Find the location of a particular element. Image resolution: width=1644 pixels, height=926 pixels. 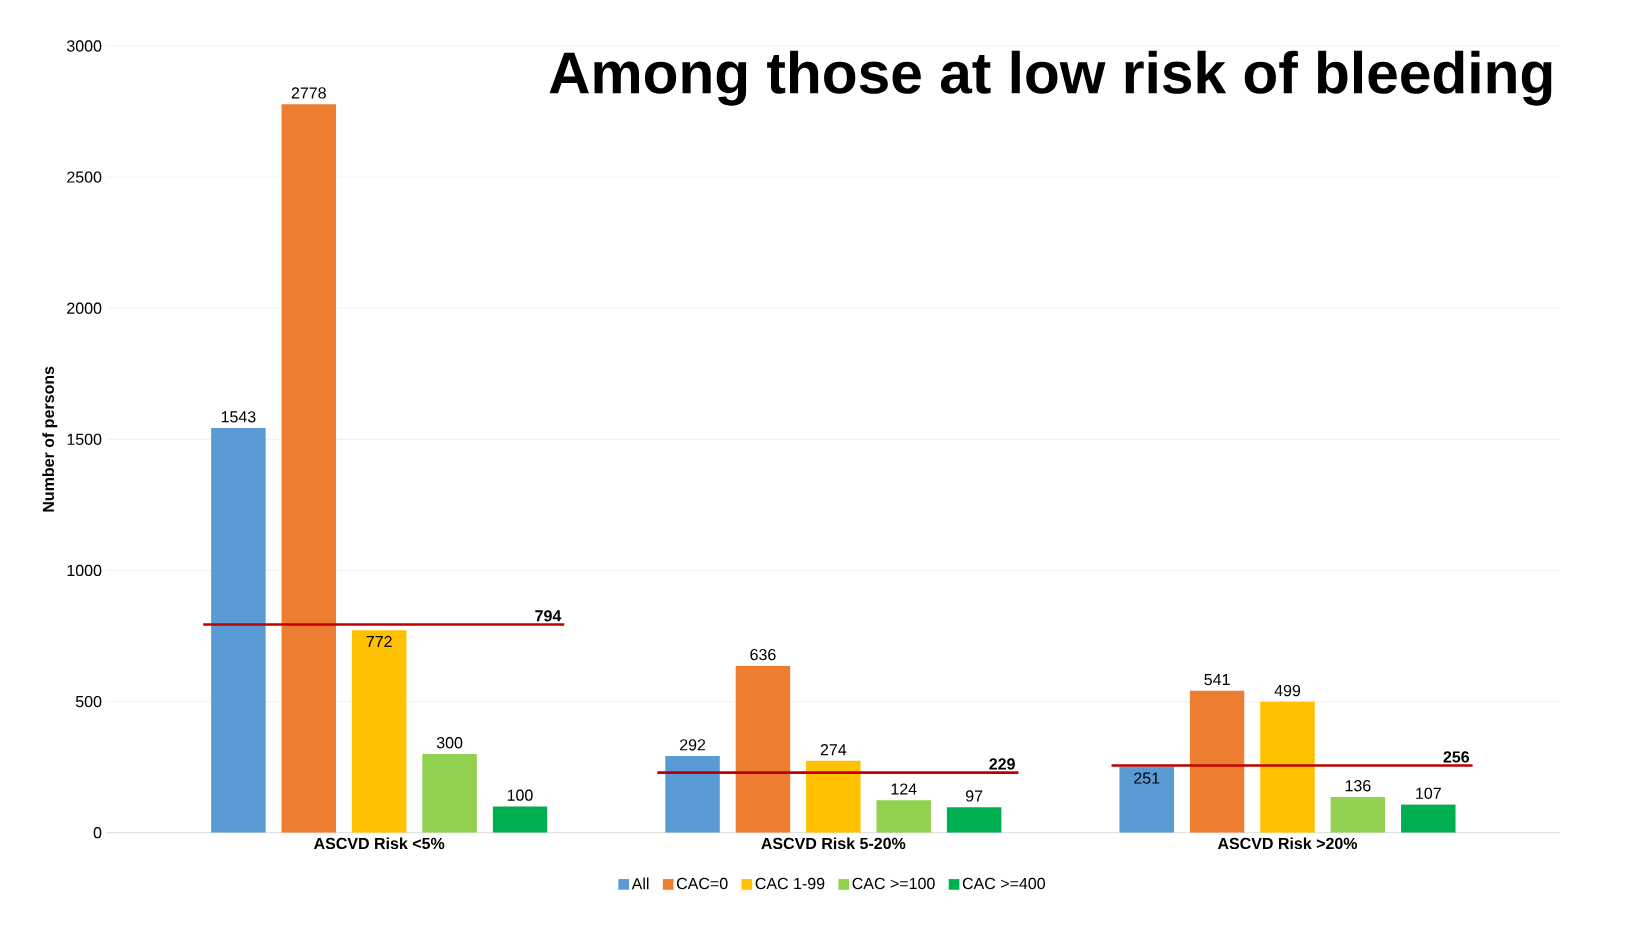

legend-label: CAC=0 is located at coordinates (702, 883).